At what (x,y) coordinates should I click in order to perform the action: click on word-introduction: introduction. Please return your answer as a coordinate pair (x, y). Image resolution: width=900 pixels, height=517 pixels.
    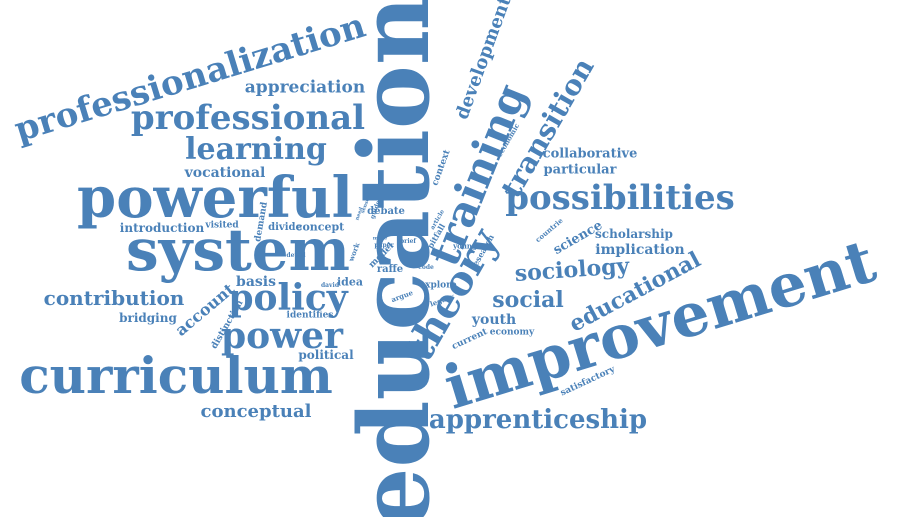
    Looking at the image, I should click on (162, 228).